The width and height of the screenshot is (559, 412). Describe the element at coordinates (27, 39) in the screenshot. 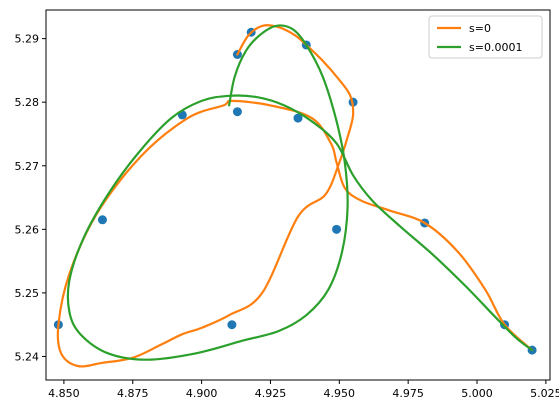

I see `y-tick-label: 5.29` at that location.